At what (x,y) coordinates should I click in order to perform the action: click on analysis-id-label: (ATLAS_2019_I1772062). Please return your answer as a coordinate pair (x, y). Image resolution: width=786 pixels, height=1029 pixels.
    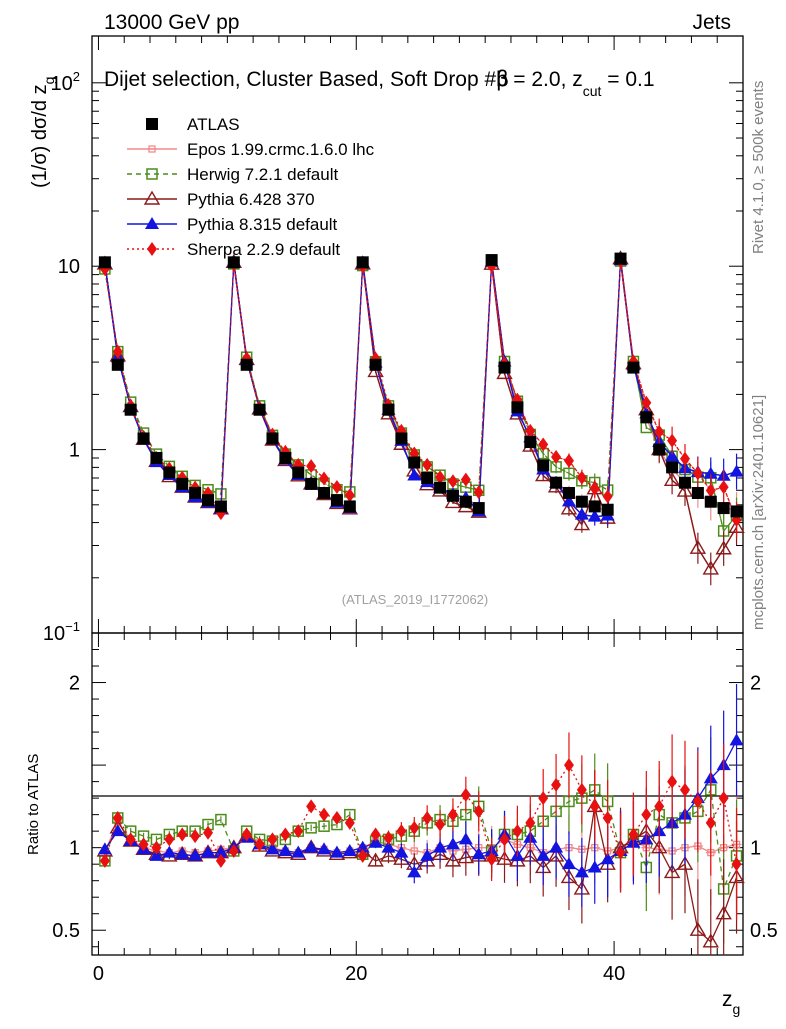
    Looking at the image, I should click on (415, 599).